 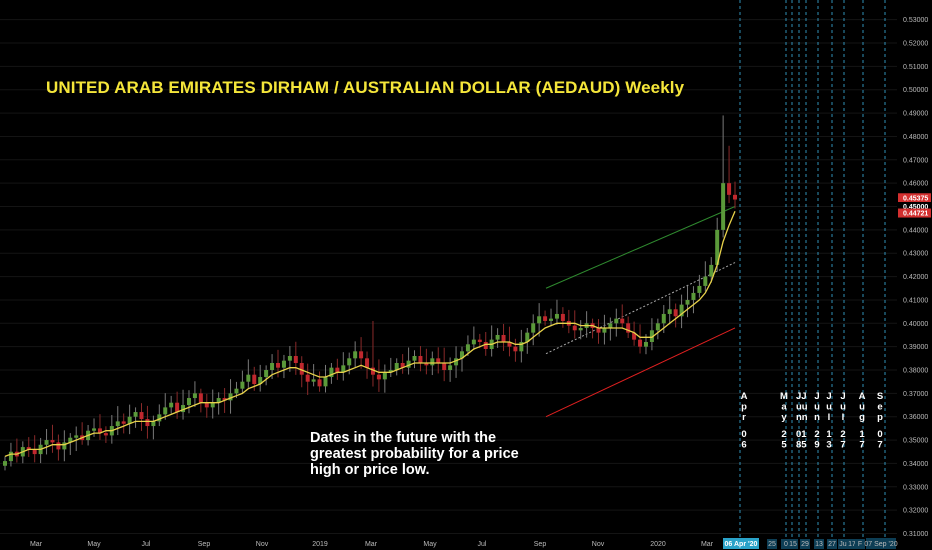 I want to click on future-axis-label: 13, so click(x=819, y=544).